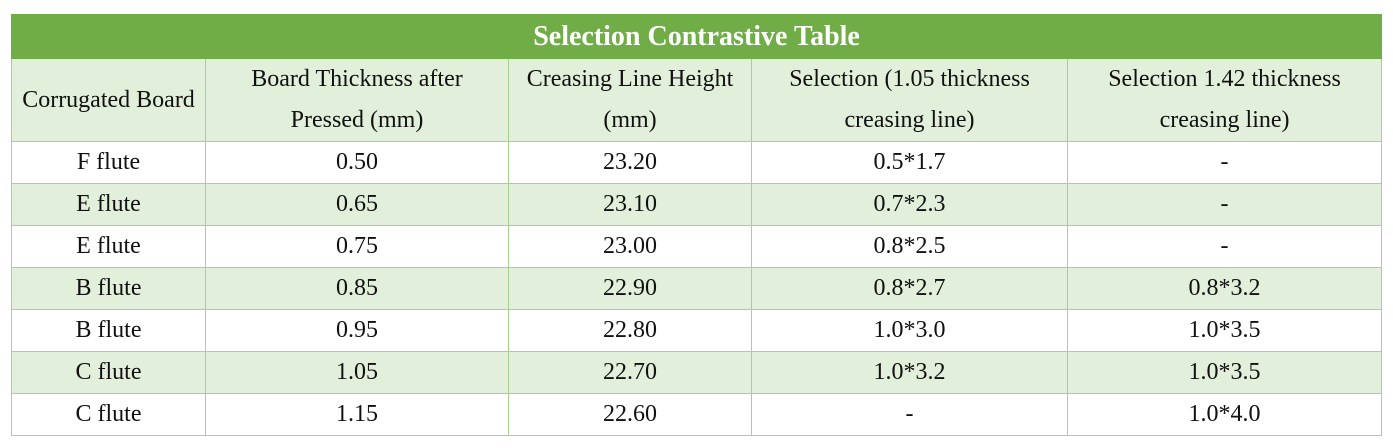 Image resolution: width=1393 pixels, height=448 pixels. What do you see at coordinates (696, 36) in the screenshot?
I see `table-title: Selection Contrastive Table` at bounding box center [696, 36].